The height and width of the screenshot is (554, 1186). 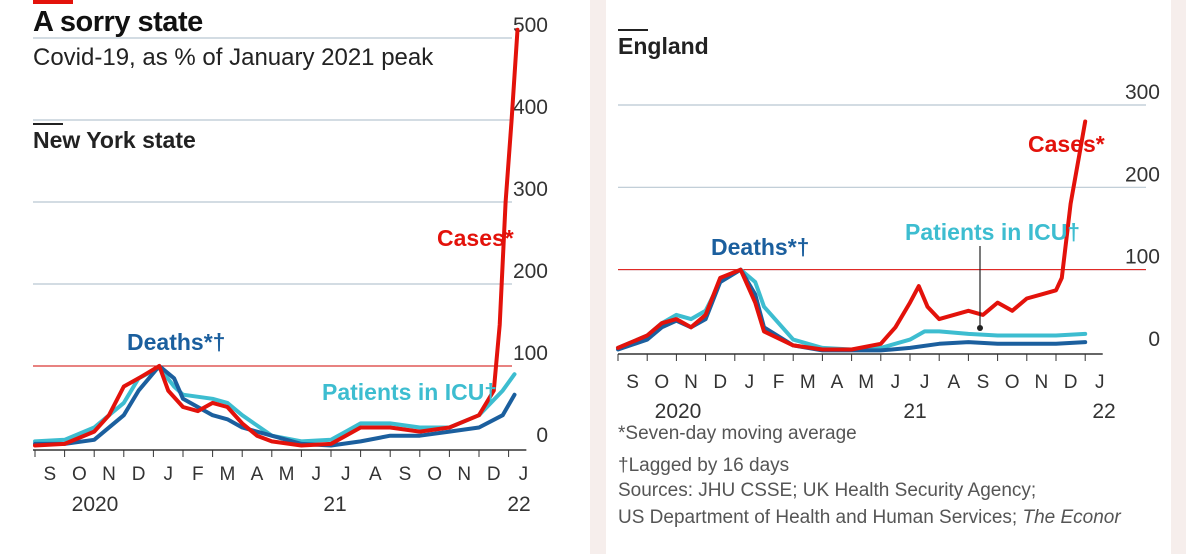 What do you see at coordinates (530, 25) in the screenshot?
I see `y-tick-label: 500` at bounding box center [530, 25].